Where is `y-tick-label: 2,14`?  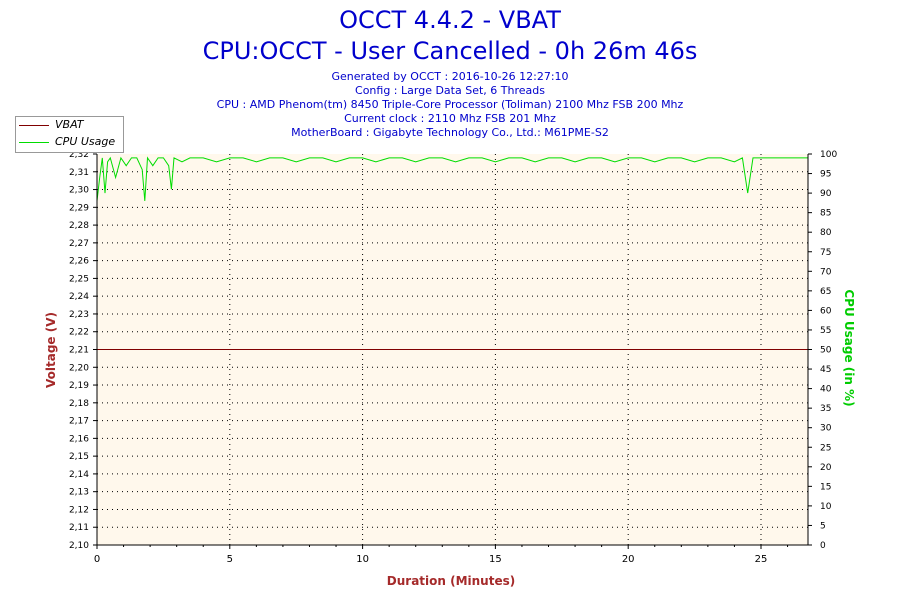 y-tick-label: 2,14 is located at coordinates (79, 475).